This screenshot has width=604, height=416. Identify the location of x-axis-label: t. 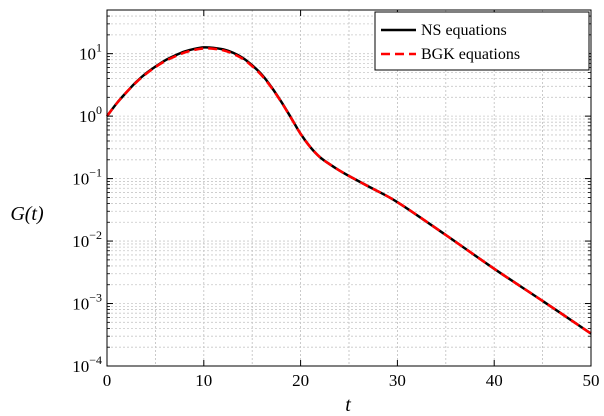
(348, 405).